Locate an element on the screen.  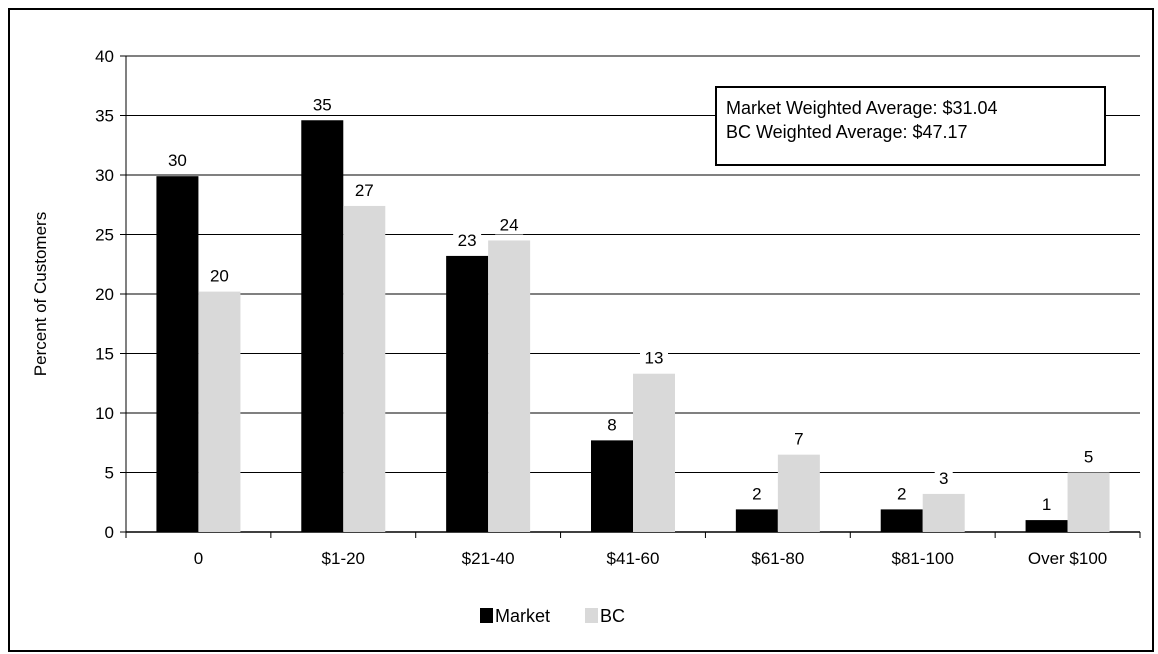
y-tick-label: 40 is located at coordinates (104, 56).